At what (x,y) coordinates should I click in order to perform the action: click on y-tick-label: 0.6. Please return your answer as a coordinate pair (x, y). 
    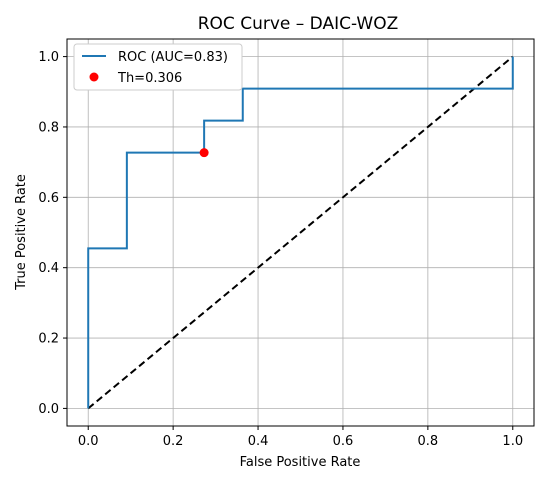
    Looking at the image, I should click on (48, 198).